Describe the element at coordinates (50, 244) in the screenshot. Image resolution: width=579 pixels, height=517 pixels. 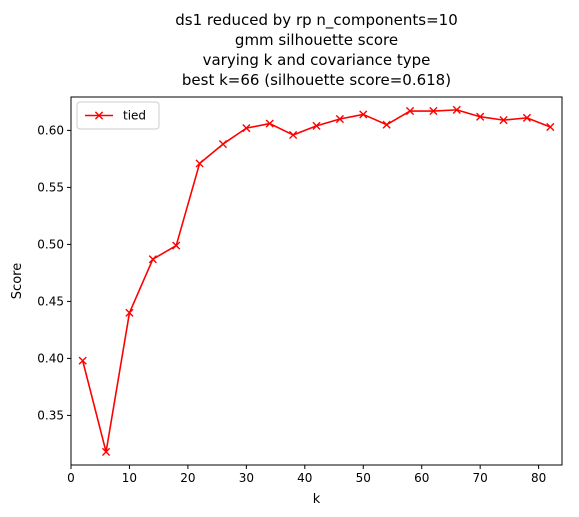
I see `y-tick-label: 0.50` at that location.